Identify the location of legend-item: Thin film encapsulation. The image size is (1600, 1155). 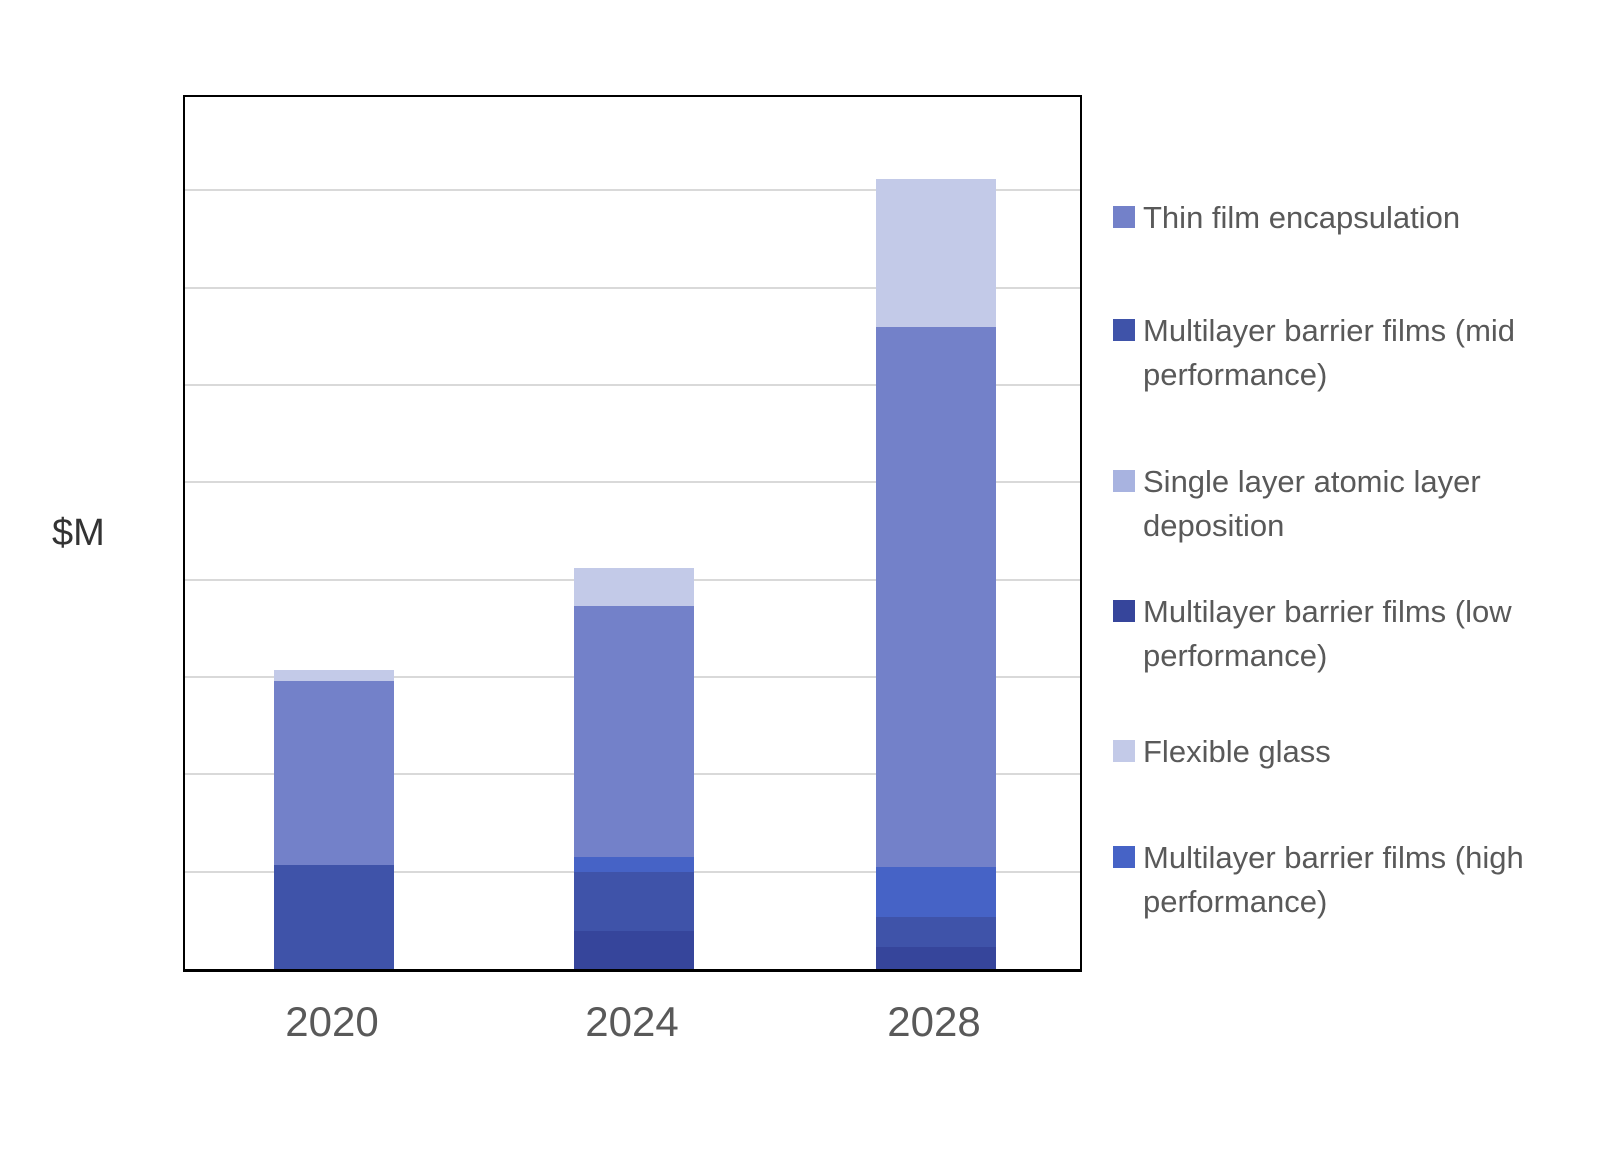
(1338, 218).